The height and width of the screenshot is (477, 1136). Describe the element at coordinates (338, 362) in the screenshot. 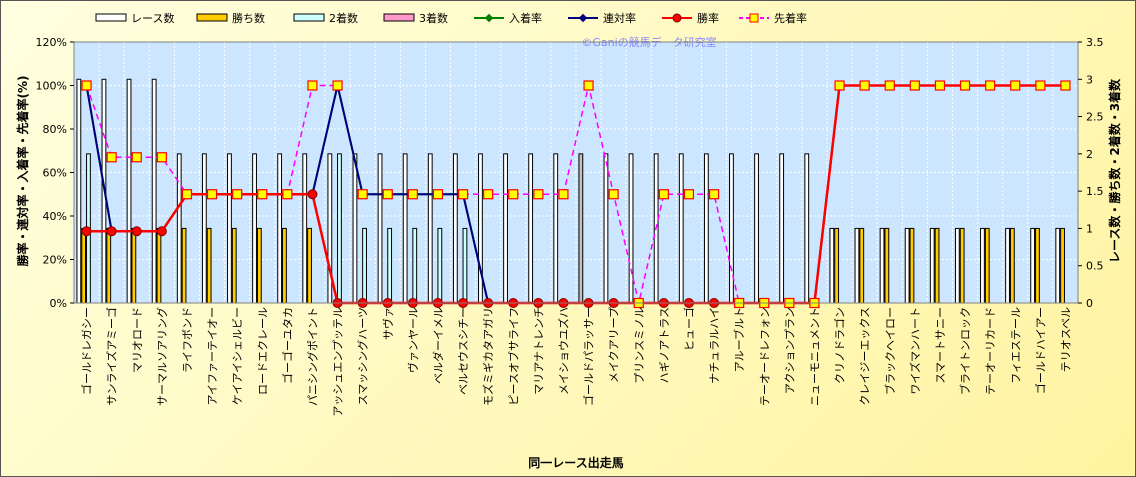

I see `category-label: アッシュエンプッテル` at that location.